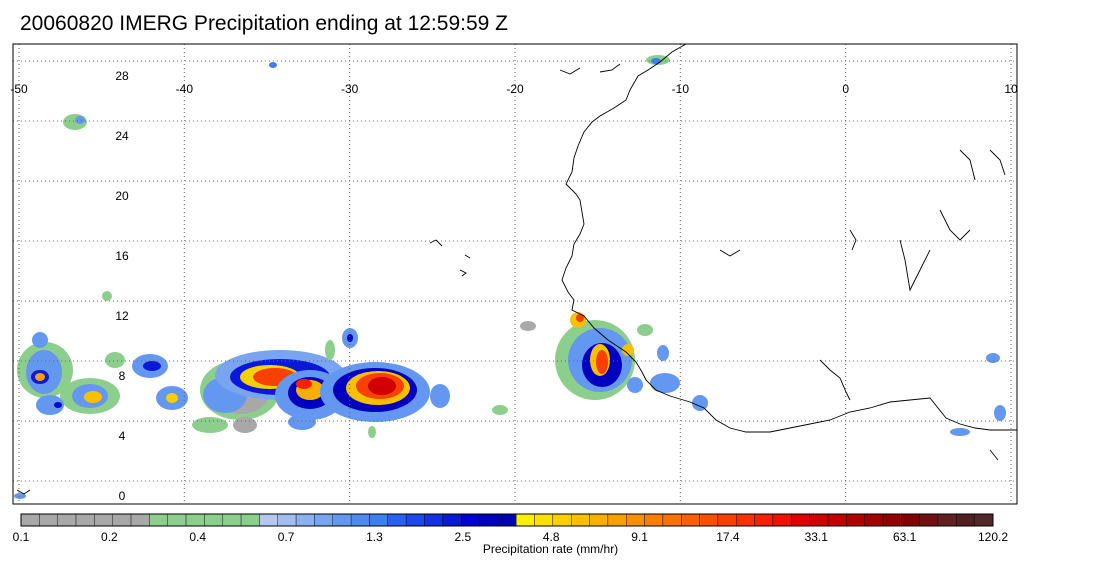 The height and width of the screenshot is (571, 1101). Describe the element at coordinates (350, 89) in the screenshot. I see `longitude-label: -30` at that location.